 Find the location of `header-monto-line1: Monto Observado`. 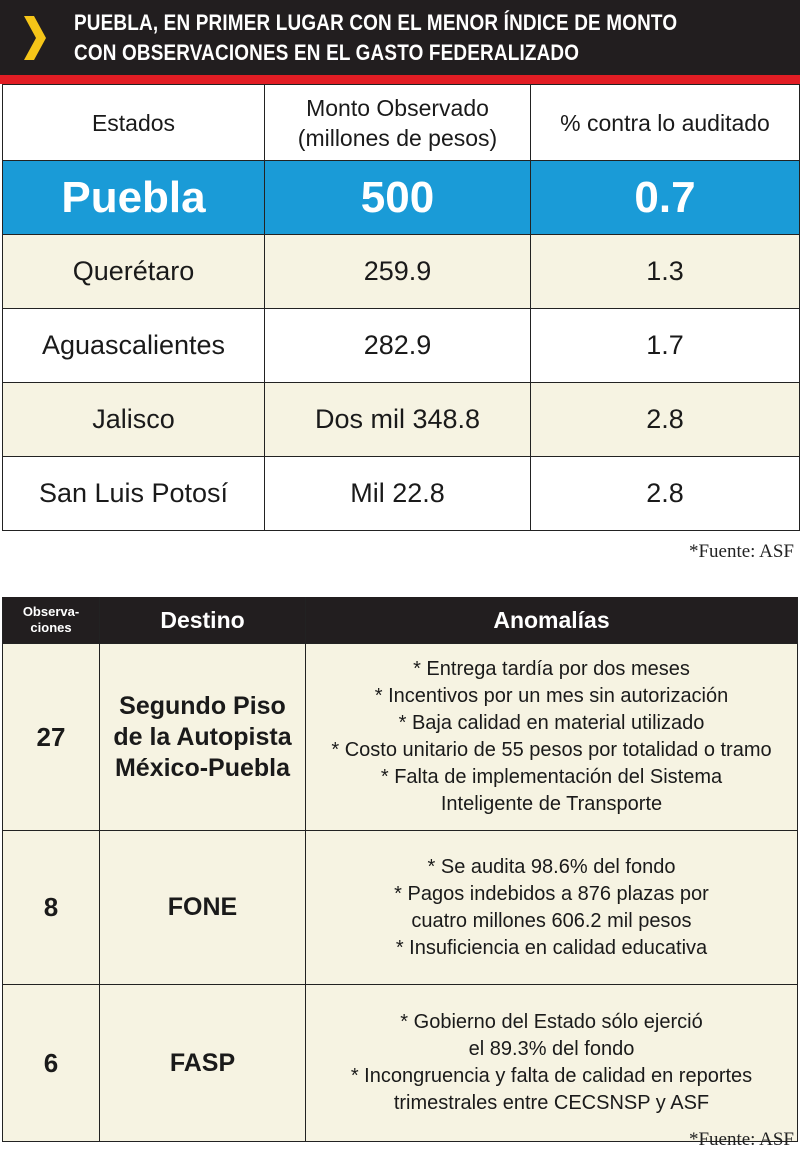

header-monto-line1: Monto Observado is located at coordinates (397, 107).